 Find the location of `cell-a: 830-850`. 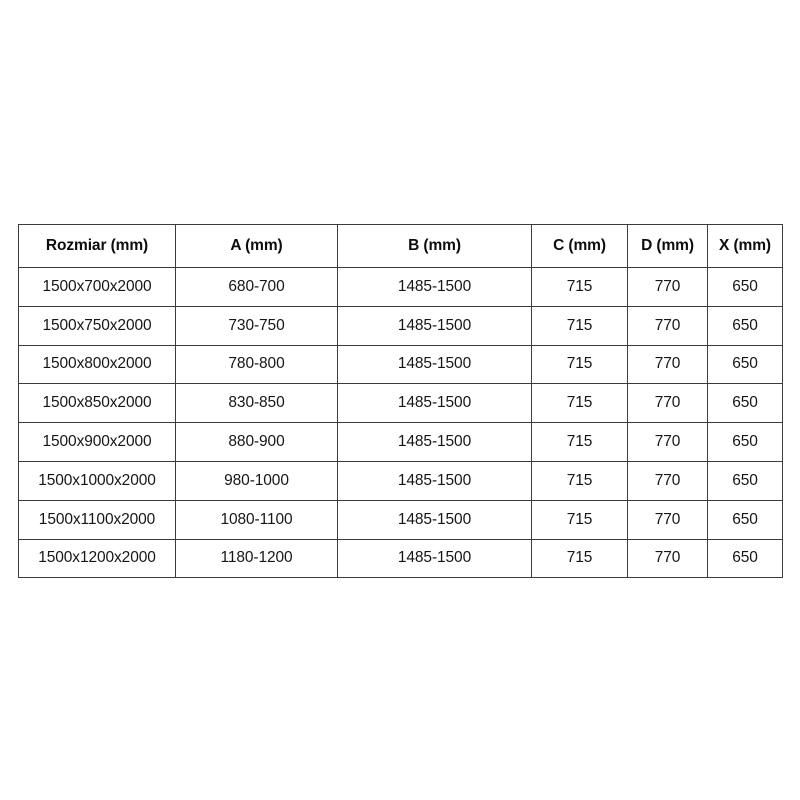

cell-a: 830-850 is located at coordinates (256, 403).